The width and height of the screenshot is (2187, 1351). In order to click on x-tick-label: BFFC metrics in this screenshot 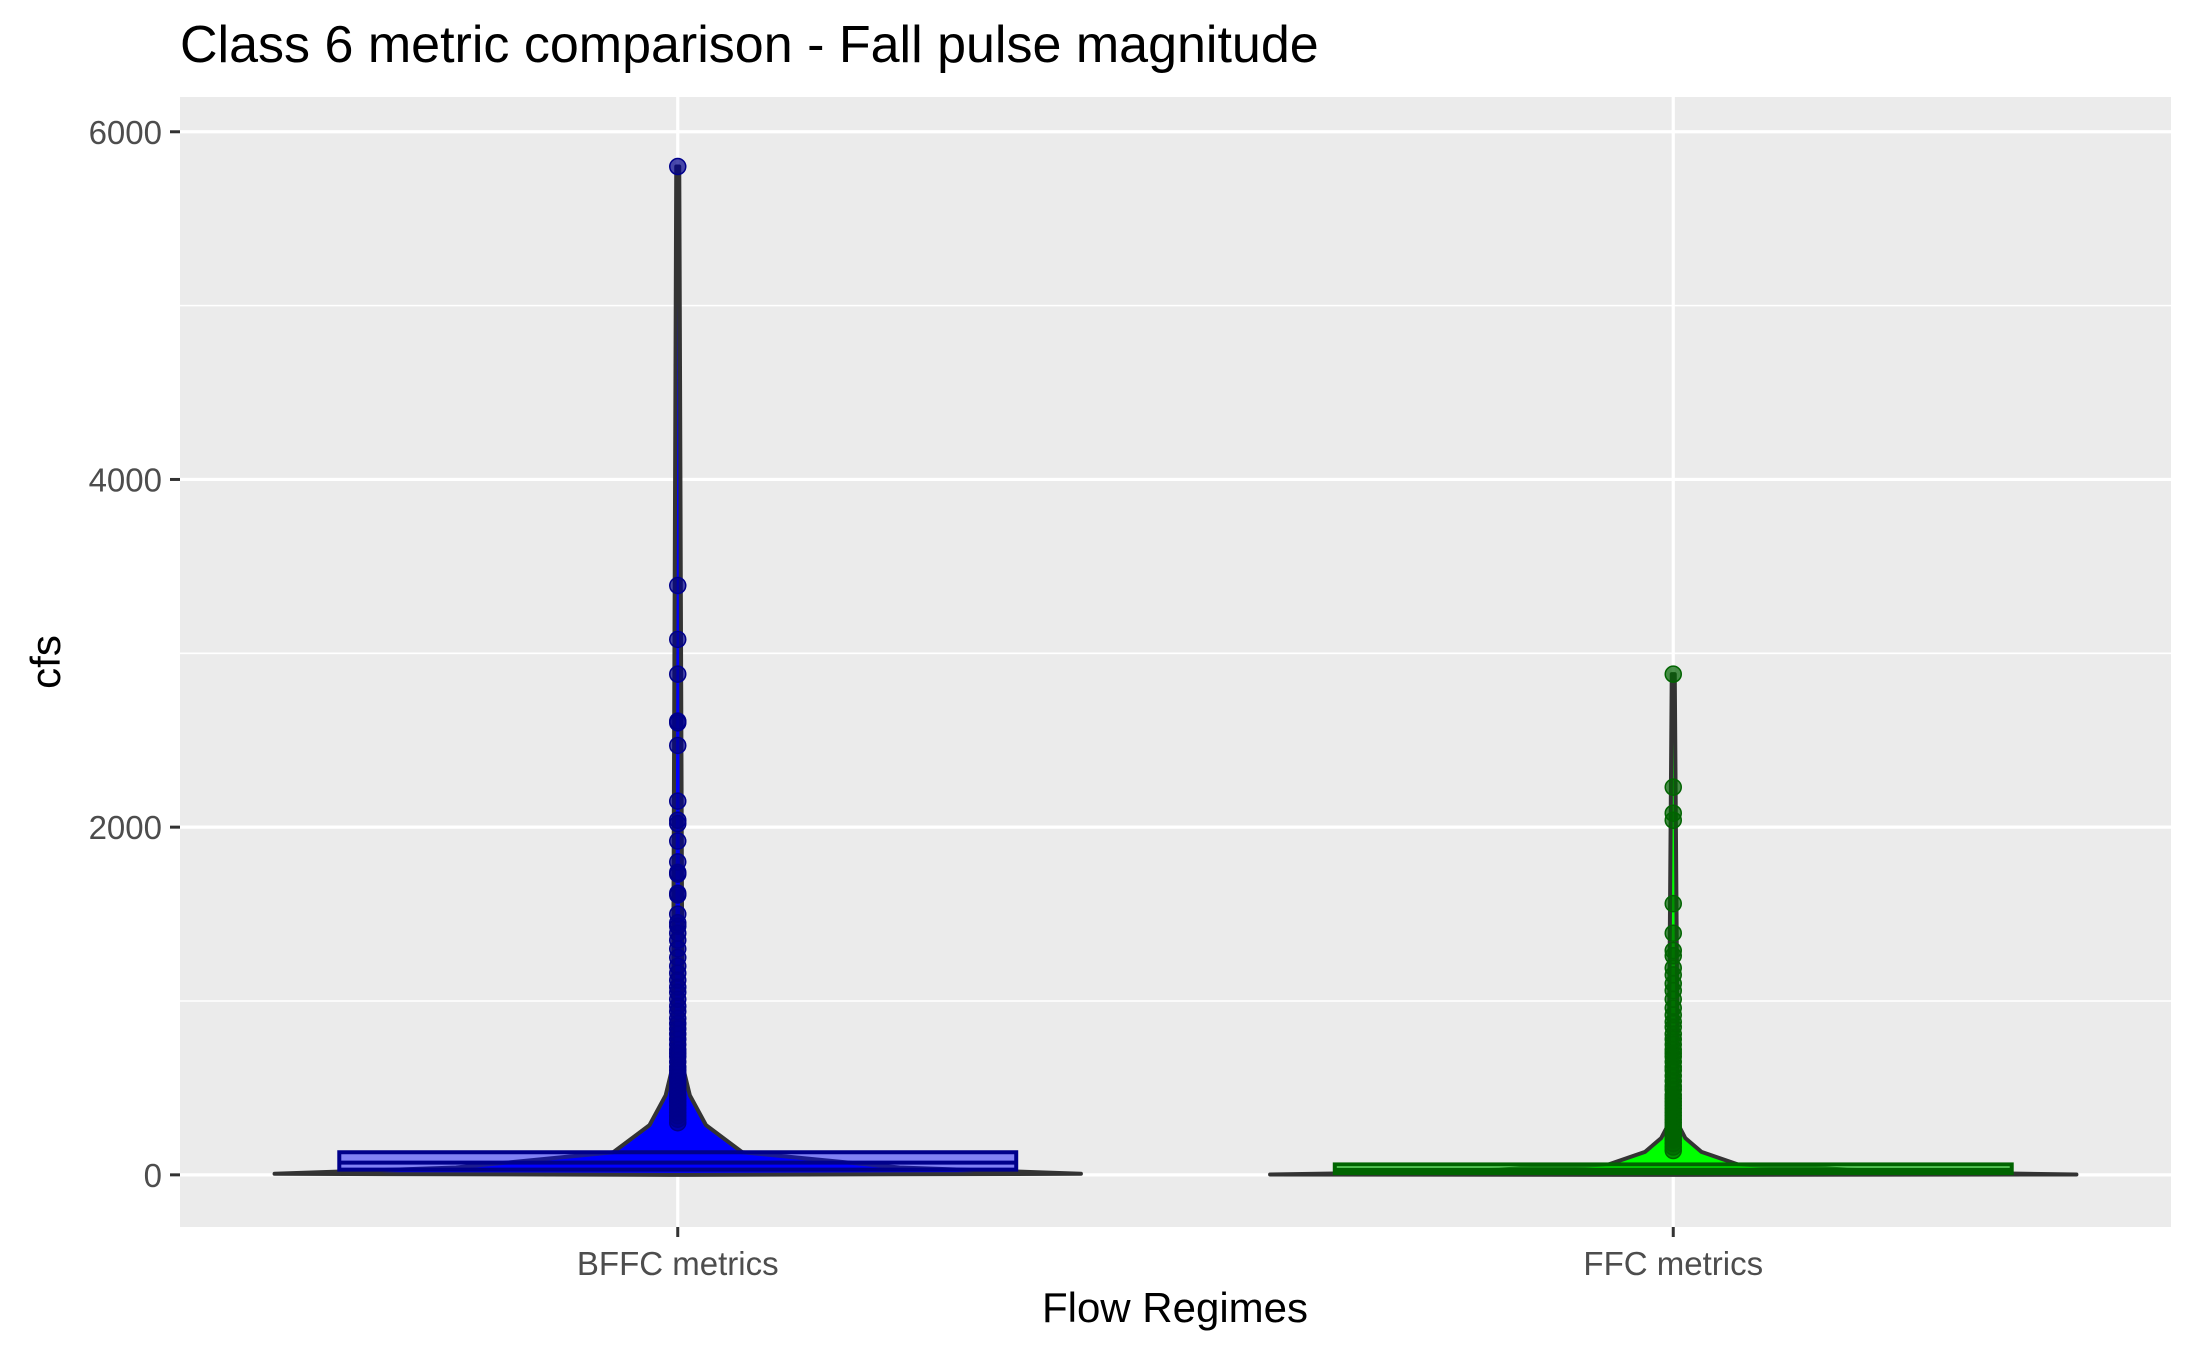, I will do `click(678, 1263)`.